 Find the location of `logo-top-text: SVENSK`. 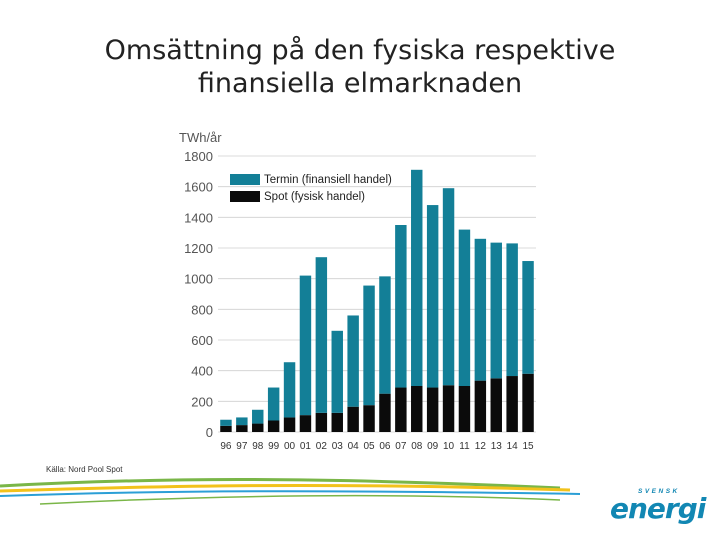

logo-top-text: SVENSK is located at coordinates (659, 491).